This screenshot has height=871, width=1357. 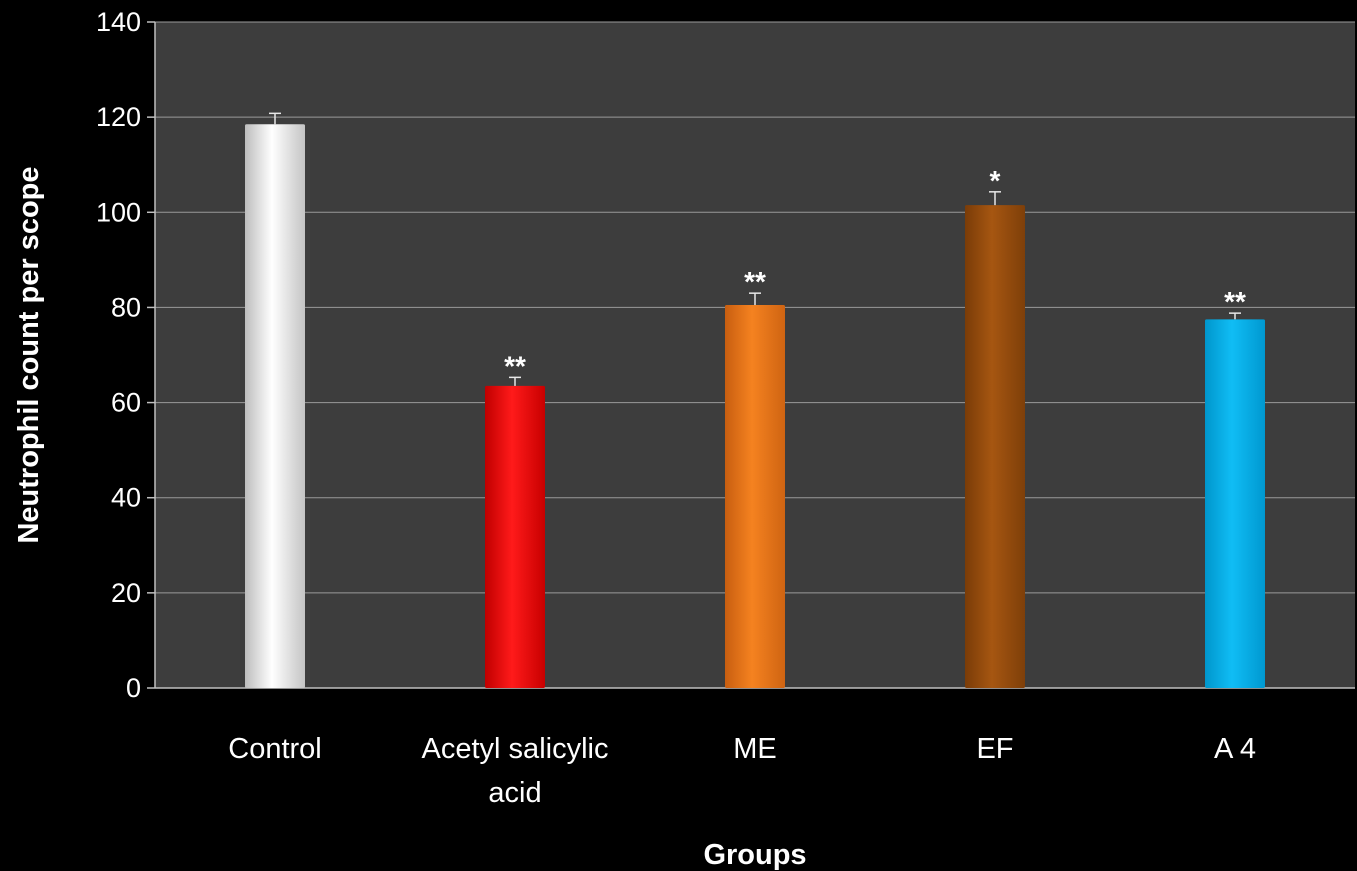 What do you see at coordinates (126, 307) in the screenshot?
I see `y-tick-label-80: 80` at bounding box center [126, 307].